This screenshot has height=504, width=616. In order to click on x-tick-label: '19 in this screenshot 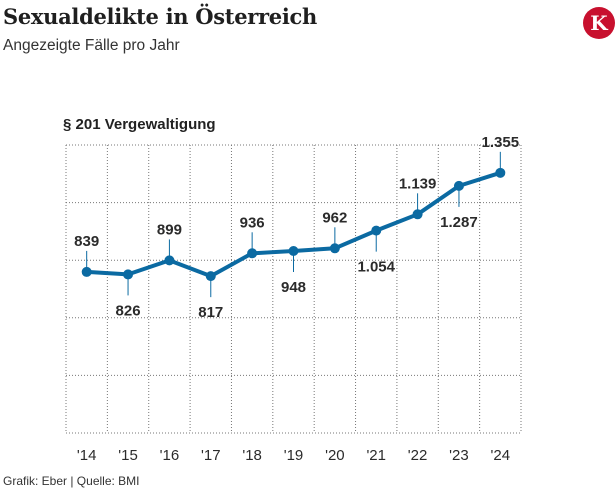, I will do `click(294, 455)`.